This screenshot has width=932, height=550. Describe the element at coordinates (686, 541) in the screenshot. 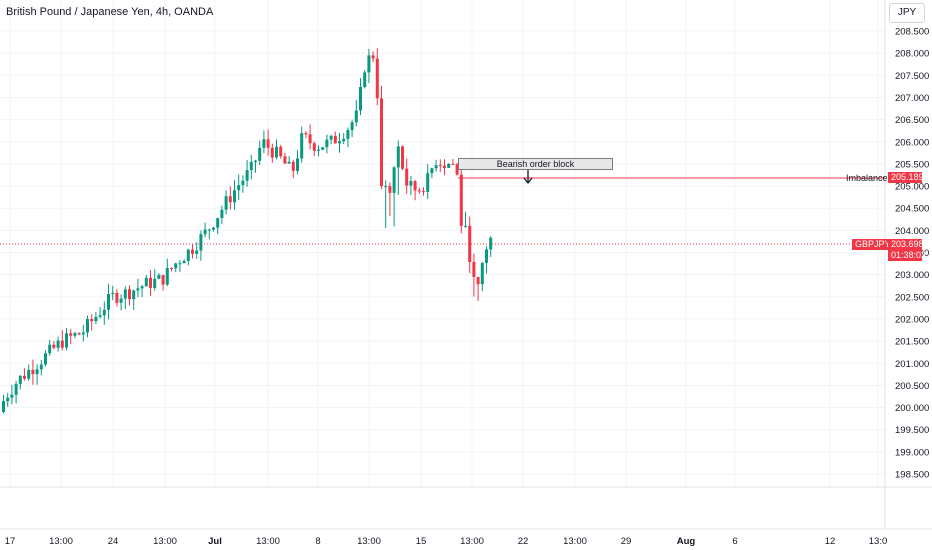

I see `time-tick-label: Aug` at that location.